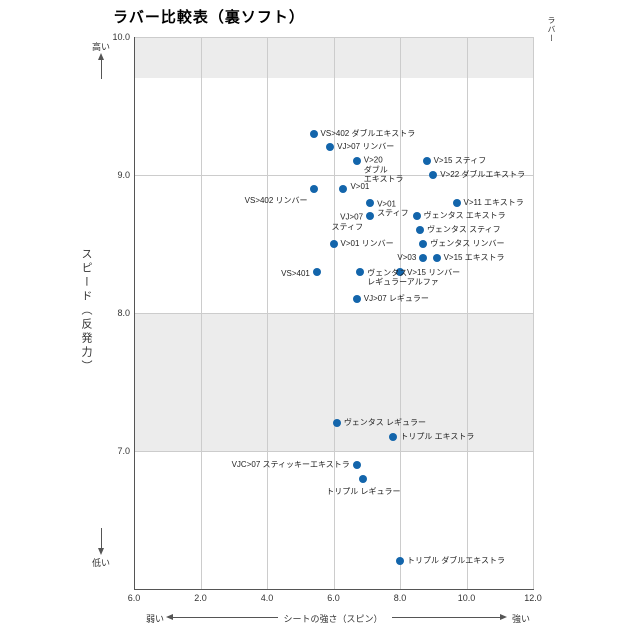  I want to click on x-tick-label: 12.0, so click(533, 598).